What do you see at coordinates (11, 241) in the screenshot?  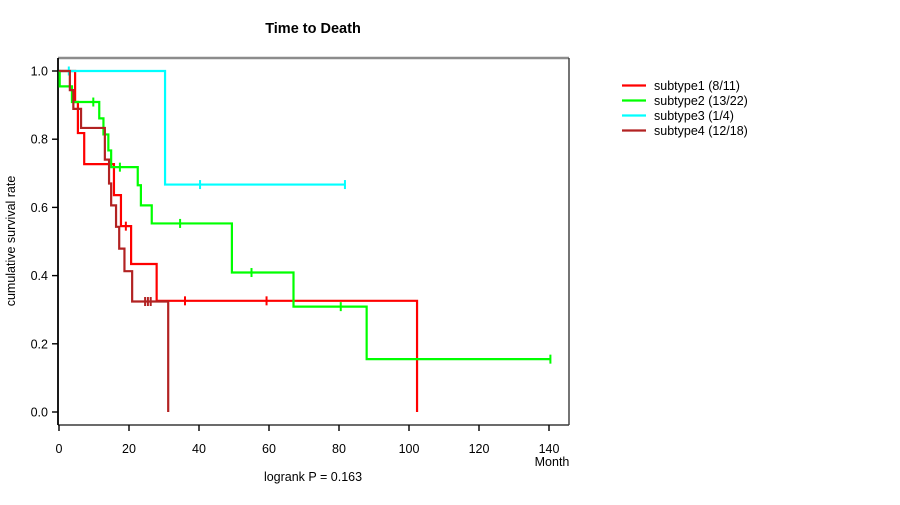 I see `y-axis-label: cumulative survival rate` at bounding box center [11, 241].